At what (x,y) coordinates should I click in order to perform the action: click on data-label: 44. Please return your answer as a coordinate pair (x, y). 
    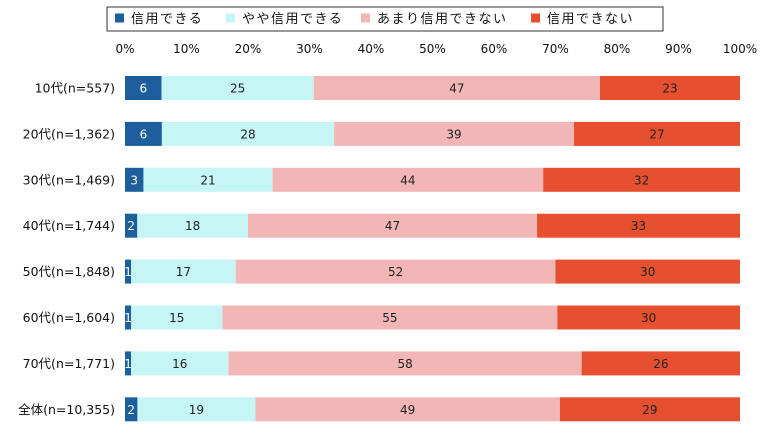
    Looking at the image, I should click on (407, 180).